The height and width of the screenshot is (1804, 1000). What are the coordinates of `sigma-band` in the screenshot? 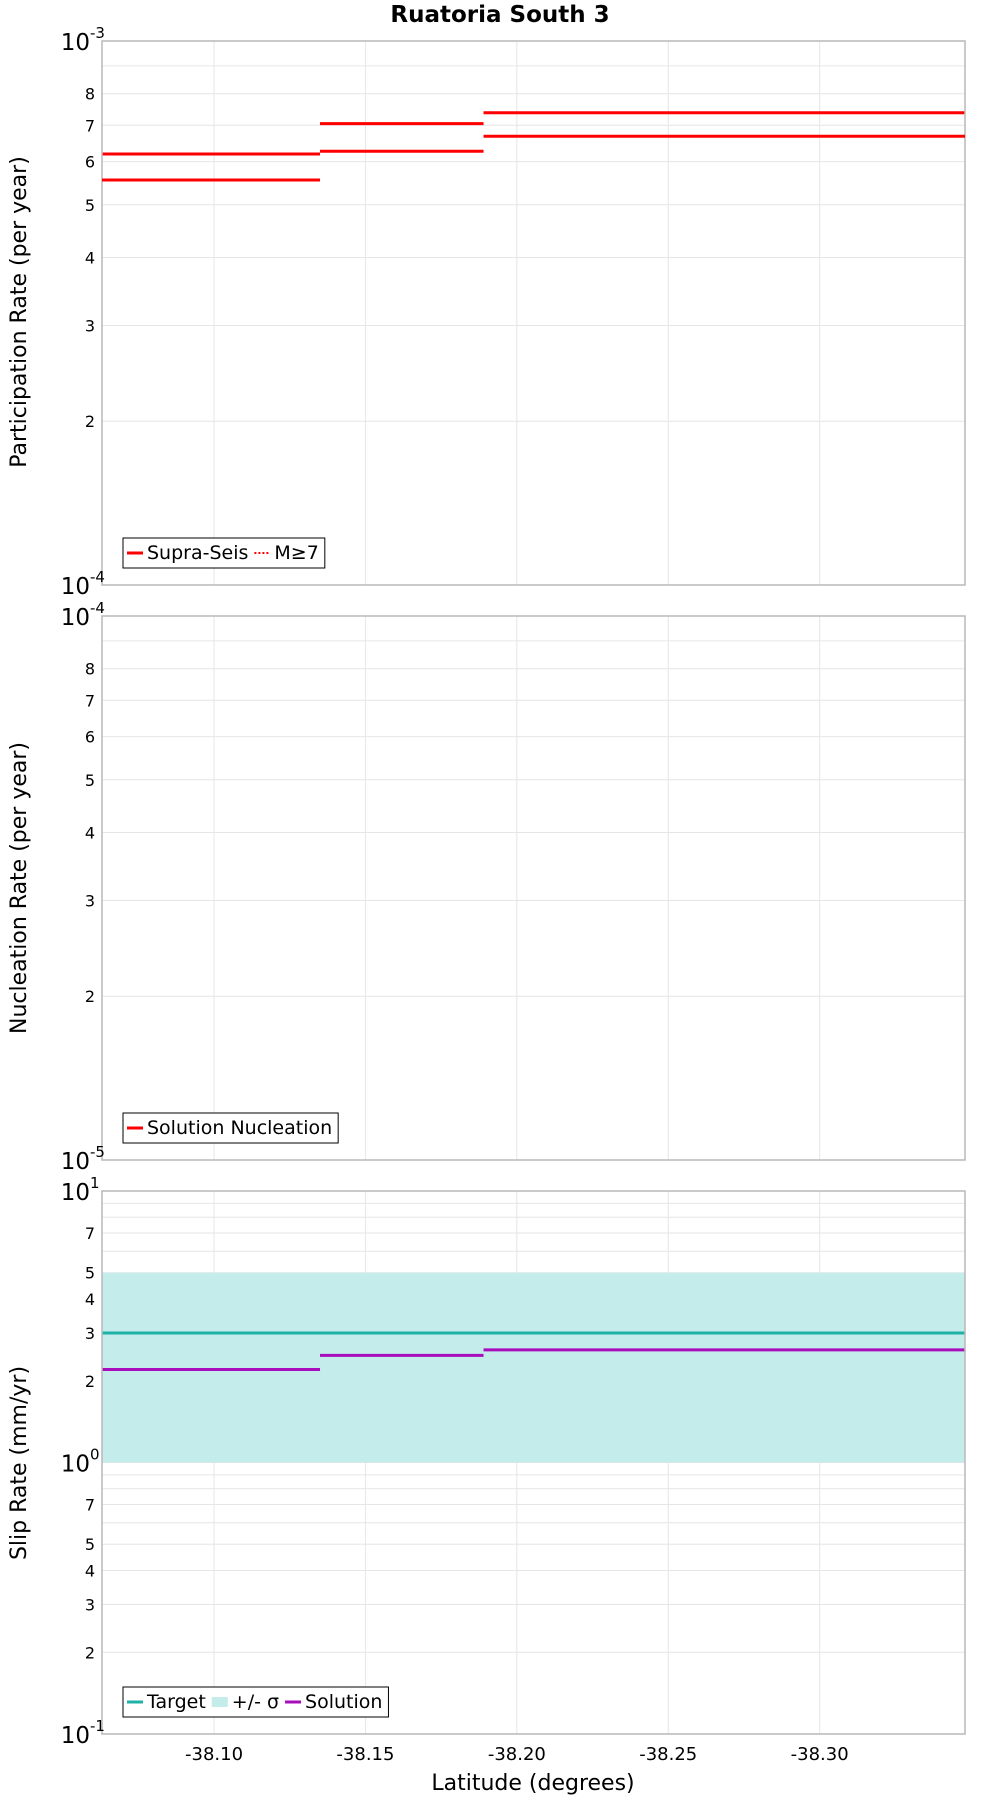 It's located at (533, 1367).